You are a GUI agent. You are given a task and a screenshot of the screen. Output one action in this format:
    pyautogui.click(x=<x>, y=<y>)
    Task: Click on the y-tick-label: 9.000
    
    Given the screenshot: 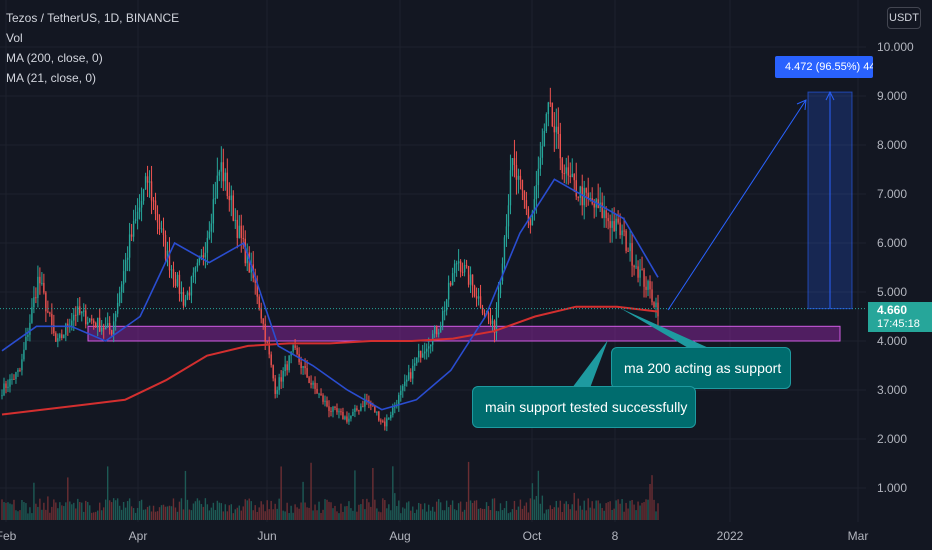 What is the action you would take?
    pyautogui.click(x=892, y=96)
    